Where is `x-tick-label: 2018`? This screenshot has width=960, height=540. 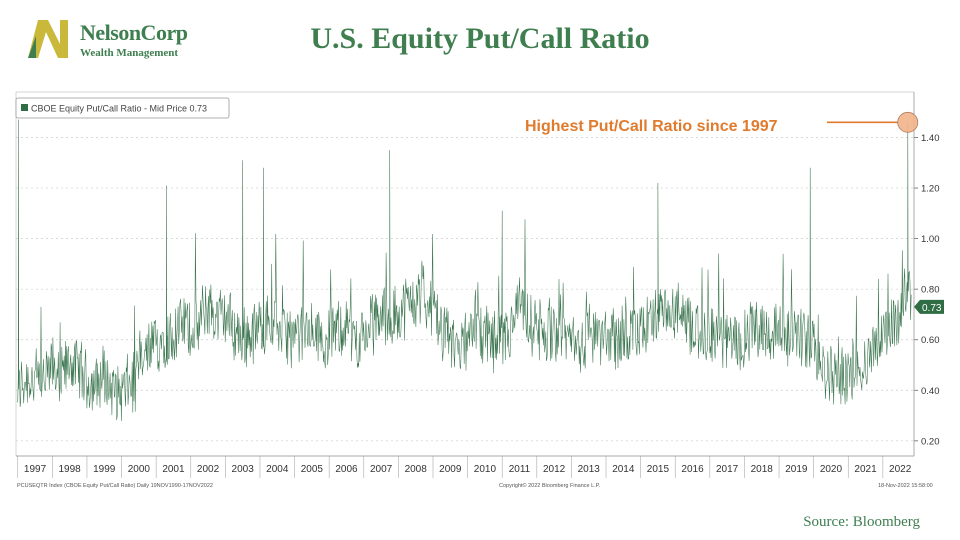
x-tick-label: 2018 is located at coordinates (762, 469).